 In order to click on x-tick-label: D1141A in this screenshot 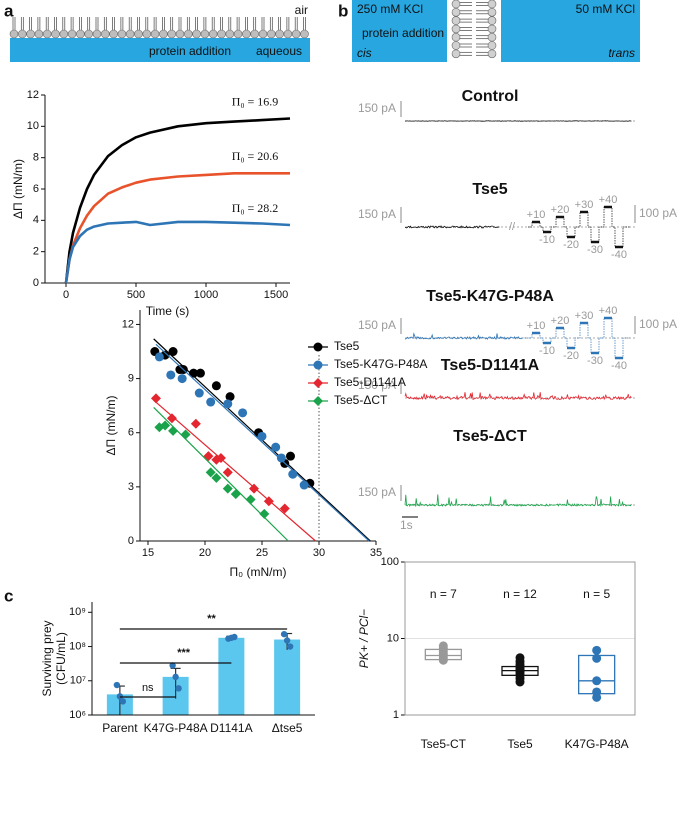, I will do `click(231, 728)`.